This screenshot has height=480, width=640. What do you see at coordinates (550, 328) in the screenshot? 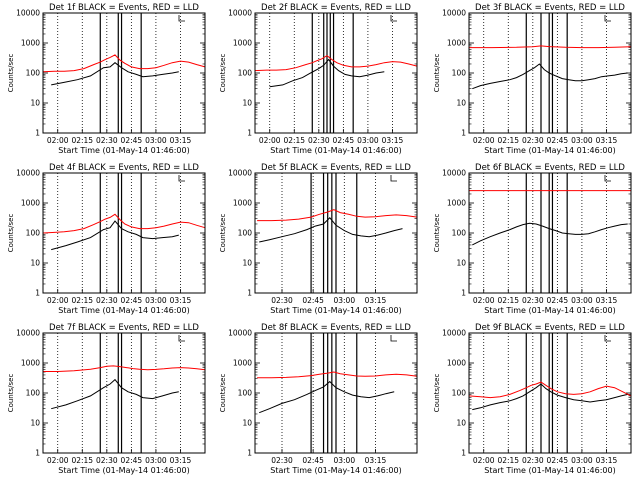
I see `panel-title: Det 9f BLACK = Events, RED = LLD` at bounding box center [550, 328].